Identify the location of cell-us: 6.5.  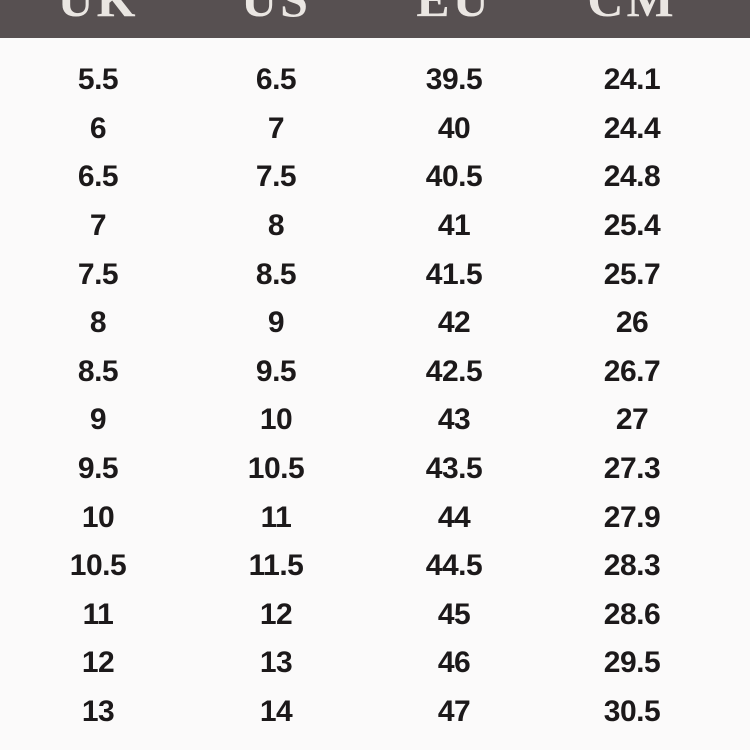
(276, 80).